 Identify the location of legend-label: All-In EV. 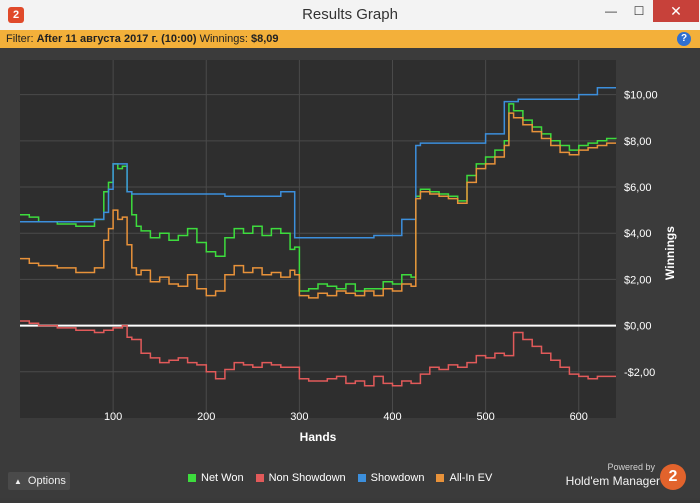
(471, 478).